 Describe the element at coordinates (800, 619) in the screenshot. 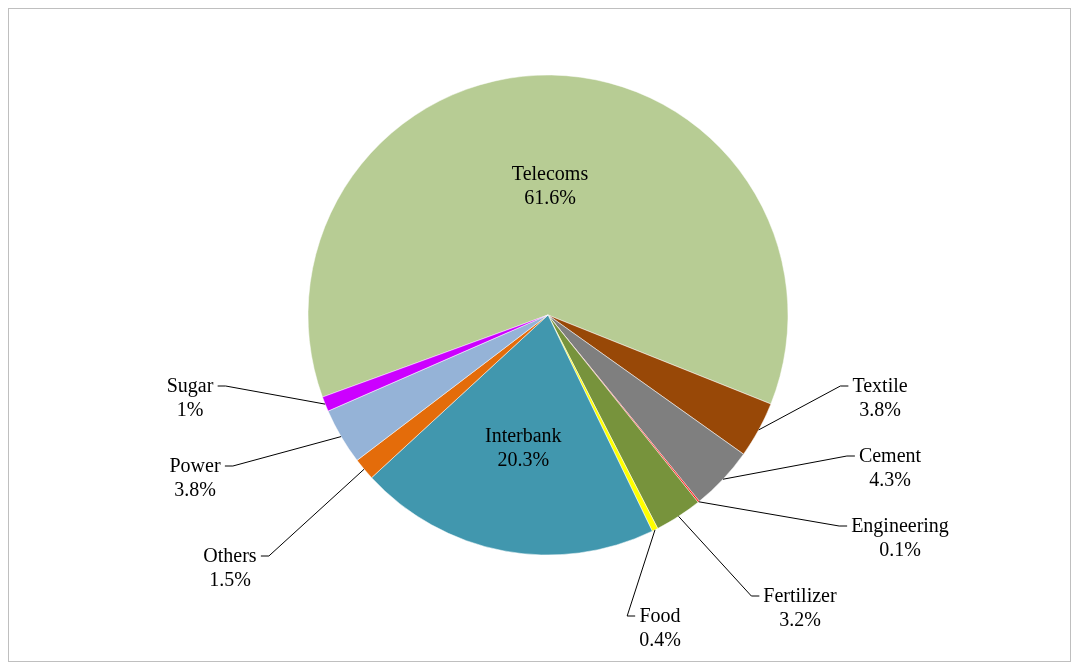

I see `data-label: 3.2%` at that location.